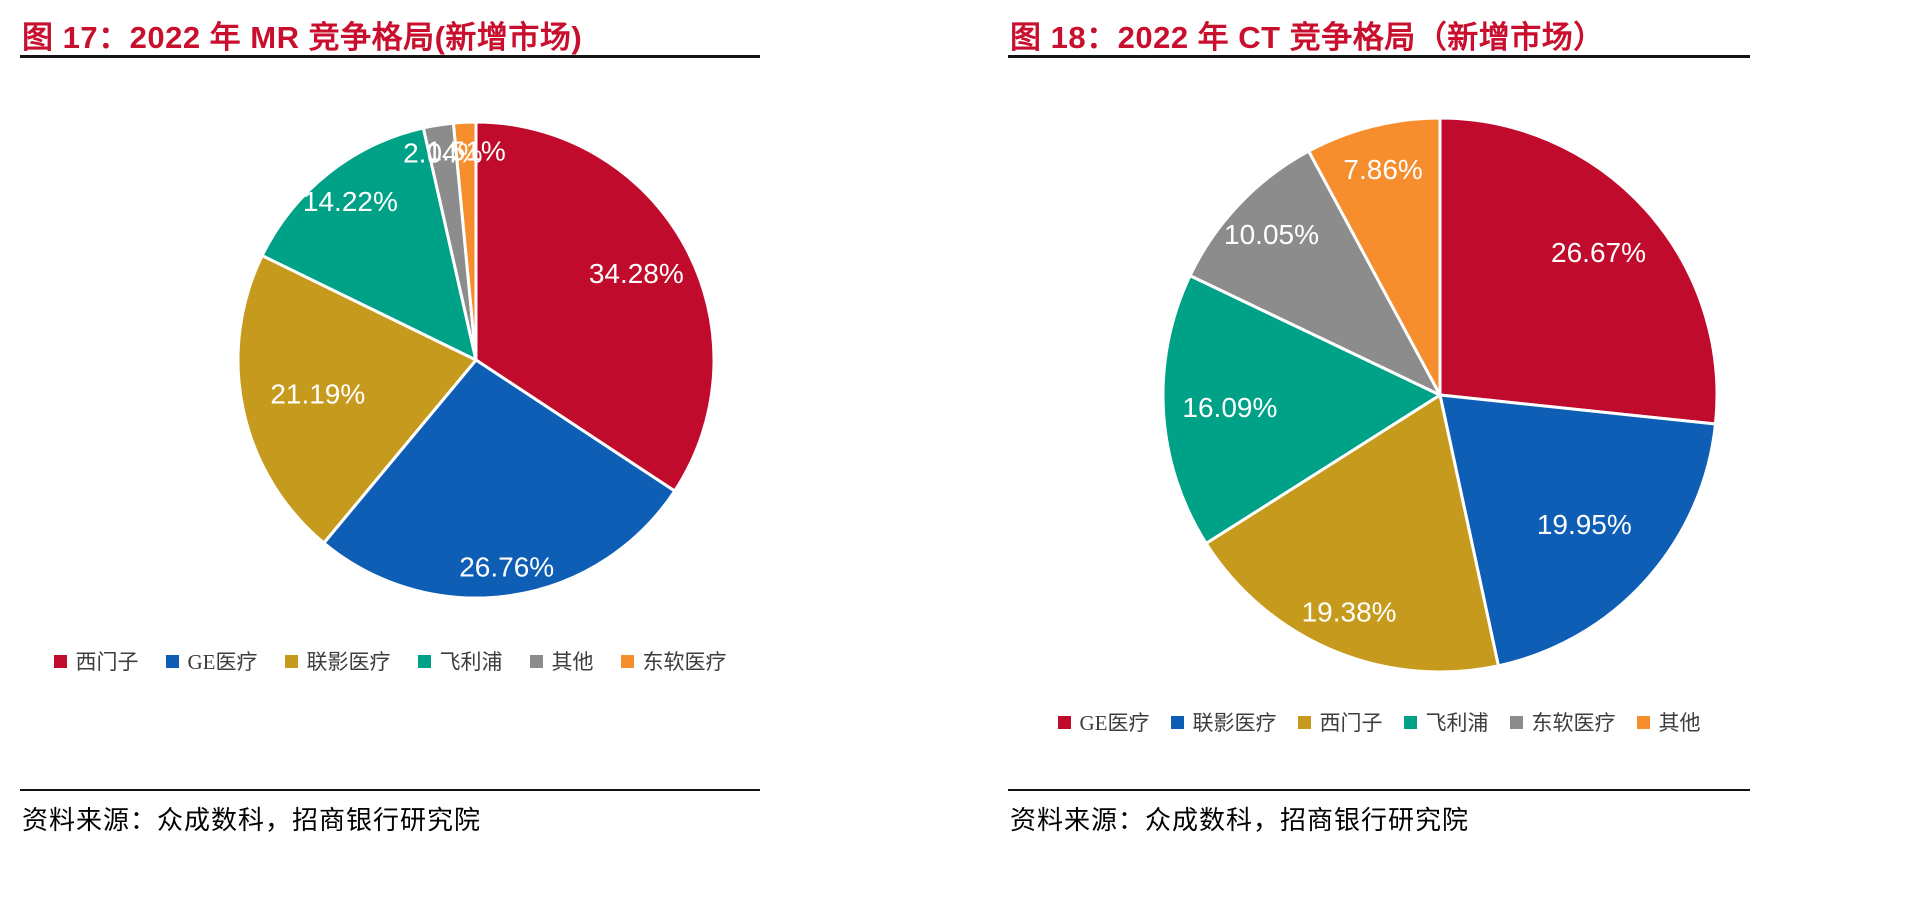 This screenshot has width=1916, height=906. I want to click on slice-label-其他: 7.86%, so click(1382, 169).